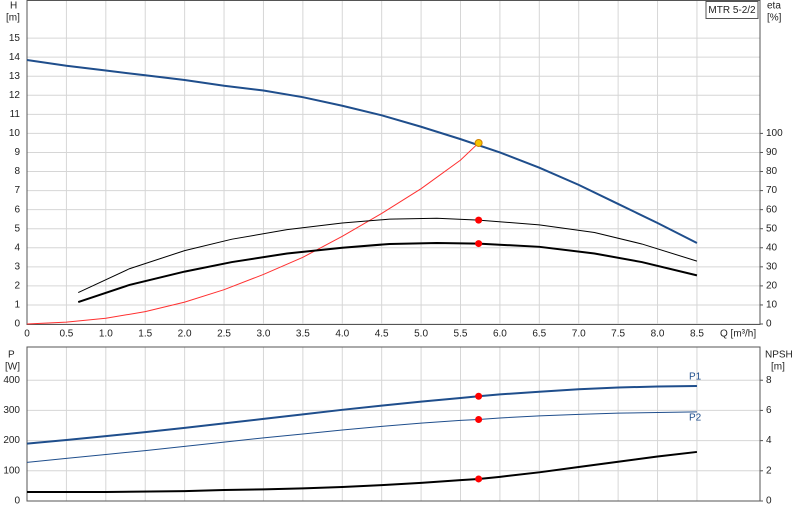 Image resolution: width=800 pixels, height=520 pixels. Describe the element at coordinates (774, 18) in the screenshot. I see `y2-axis-unit: [%]` at that location.